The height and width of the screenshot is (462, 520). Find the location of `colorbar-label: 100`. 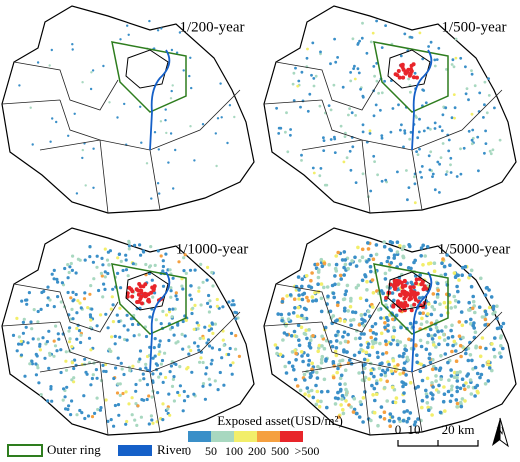

colorbar-label: 100 is located at coordinates (234, 451).